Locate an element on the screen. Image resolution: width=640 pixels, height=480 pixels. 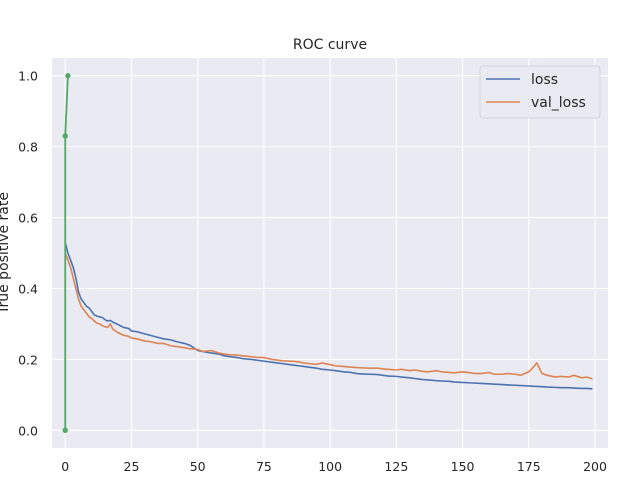
legend: loss val_loss is located at coordinates (540, 92).